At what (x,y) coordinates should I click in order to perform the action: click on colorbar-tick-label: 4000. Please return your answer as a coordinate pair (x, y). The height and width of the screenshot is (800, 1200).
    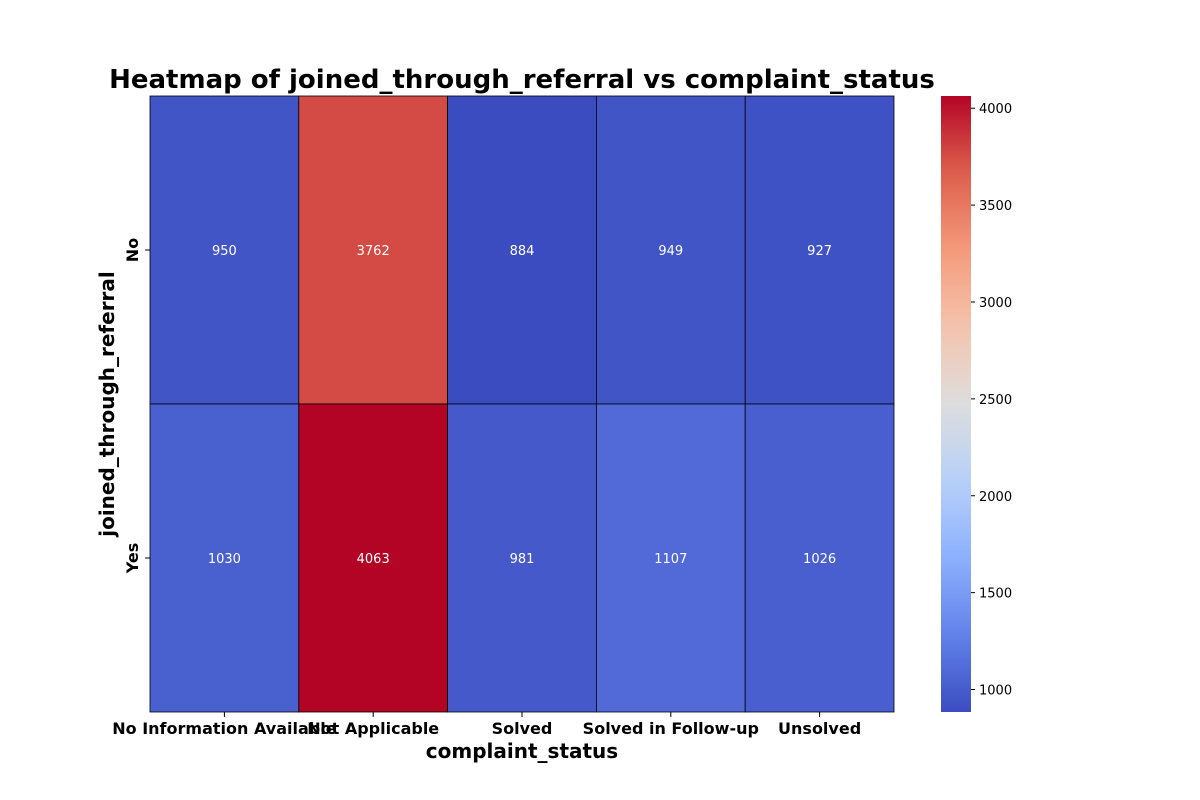
    Looking at the image, I should click on (995, 109).